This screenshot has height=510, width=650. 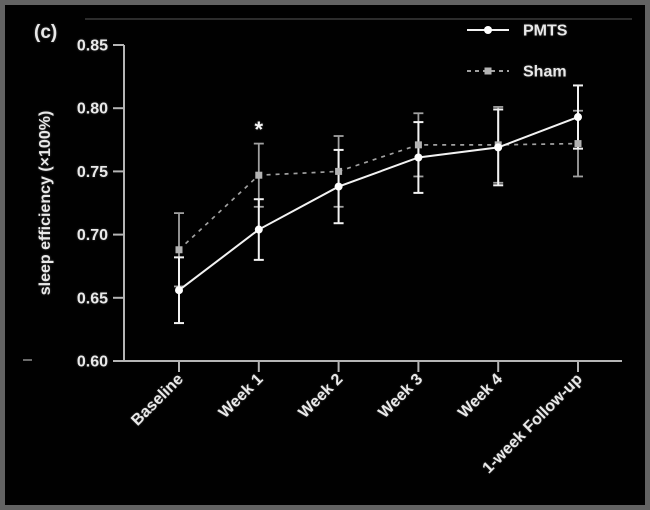 What do you see at coordinates (480, 396) in the screenshot?
I see `x-tick-label: Week 4` at bounding box center [480, 396].